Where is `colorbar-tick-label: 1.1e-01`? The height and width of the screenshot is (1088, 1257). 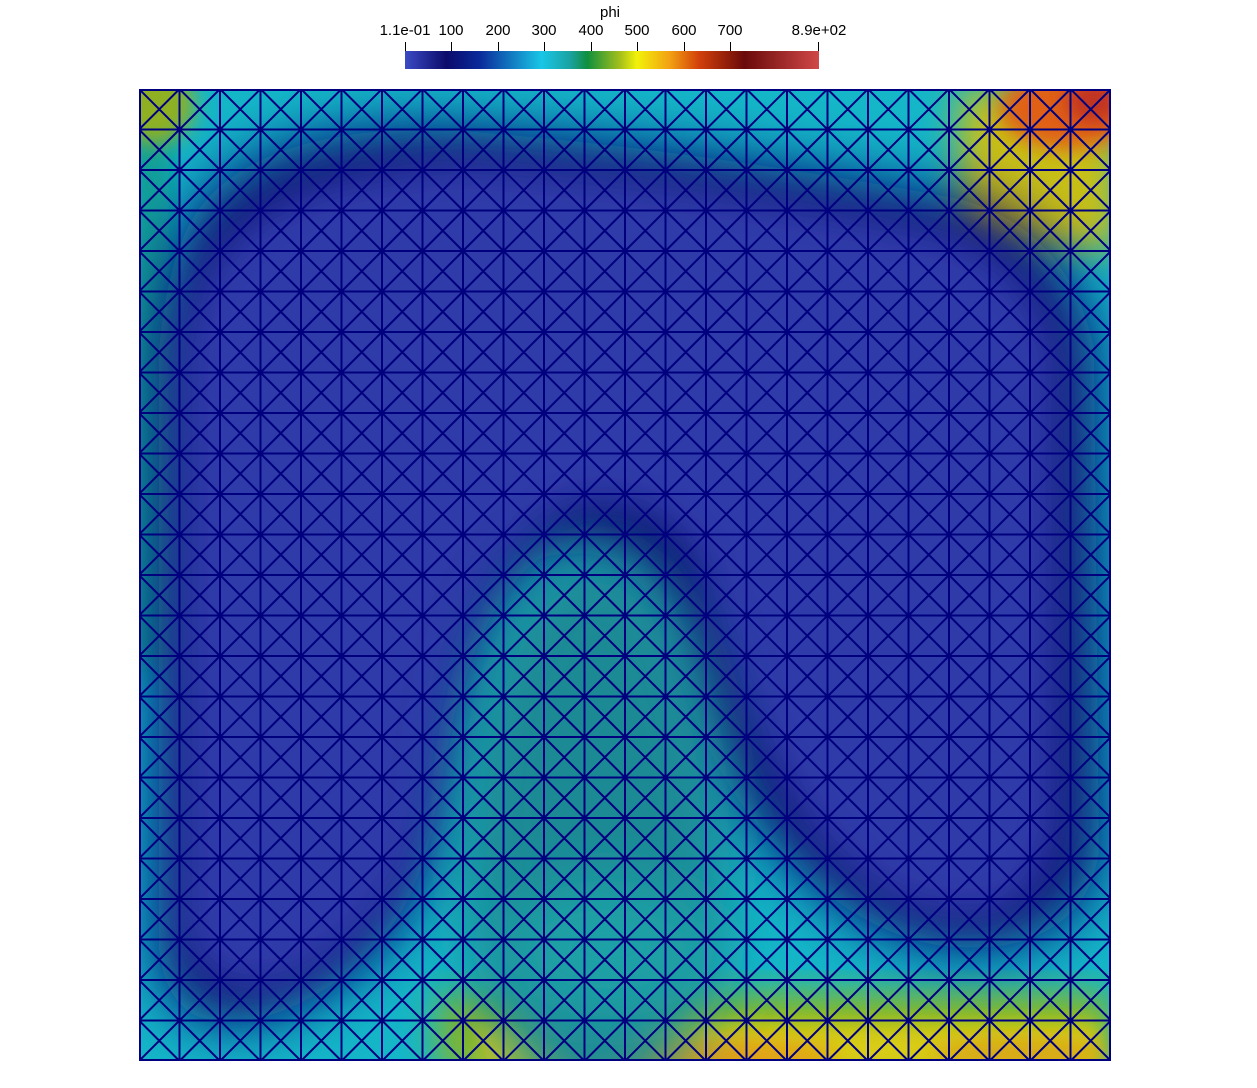
colorbar-tick-label: 1.1e-01 is located at coordinates (405, 30).